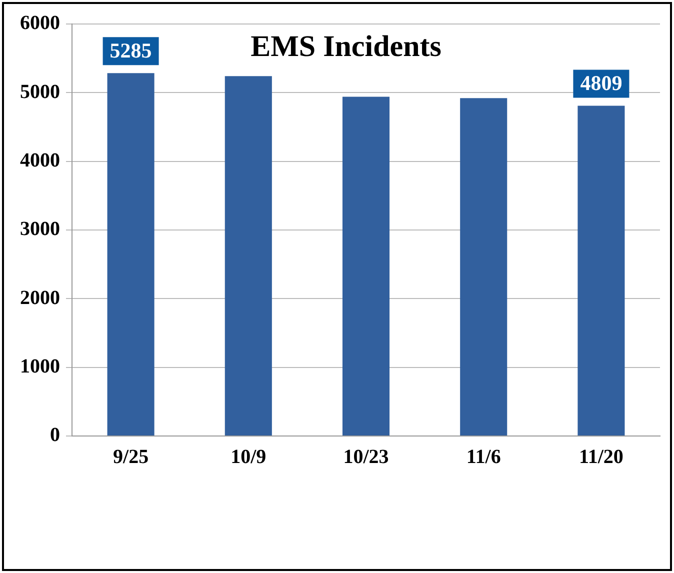  I want to click on y-tick-label: 3000, so click(40, 229).